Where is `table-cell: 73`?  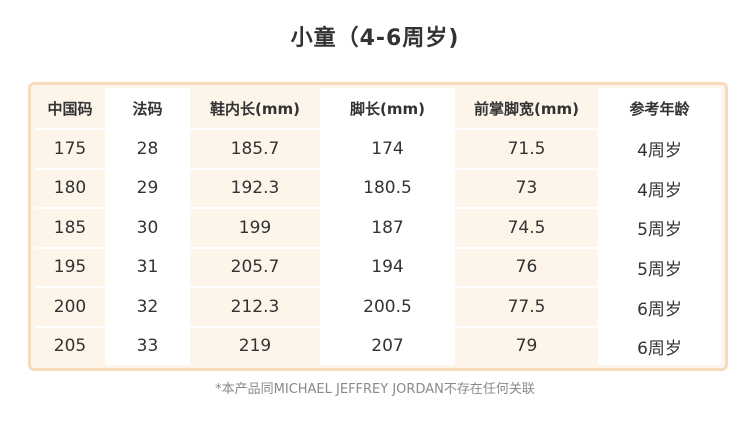 table-cell: 73 is located at coordinates (526, 189).